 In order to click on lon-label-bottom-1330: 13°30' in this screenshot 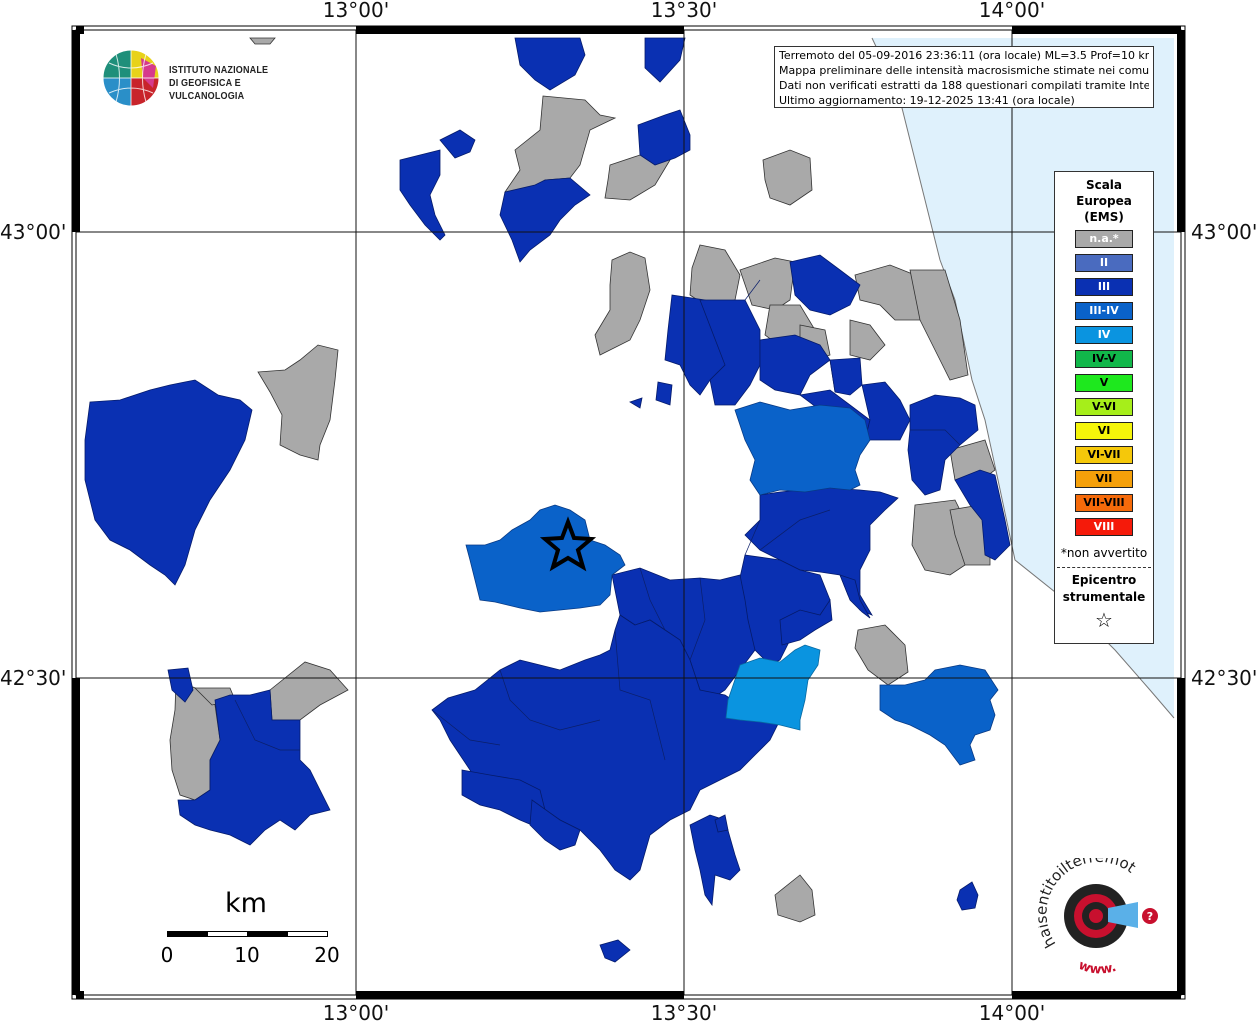, I will do `click(684, 1013)`.